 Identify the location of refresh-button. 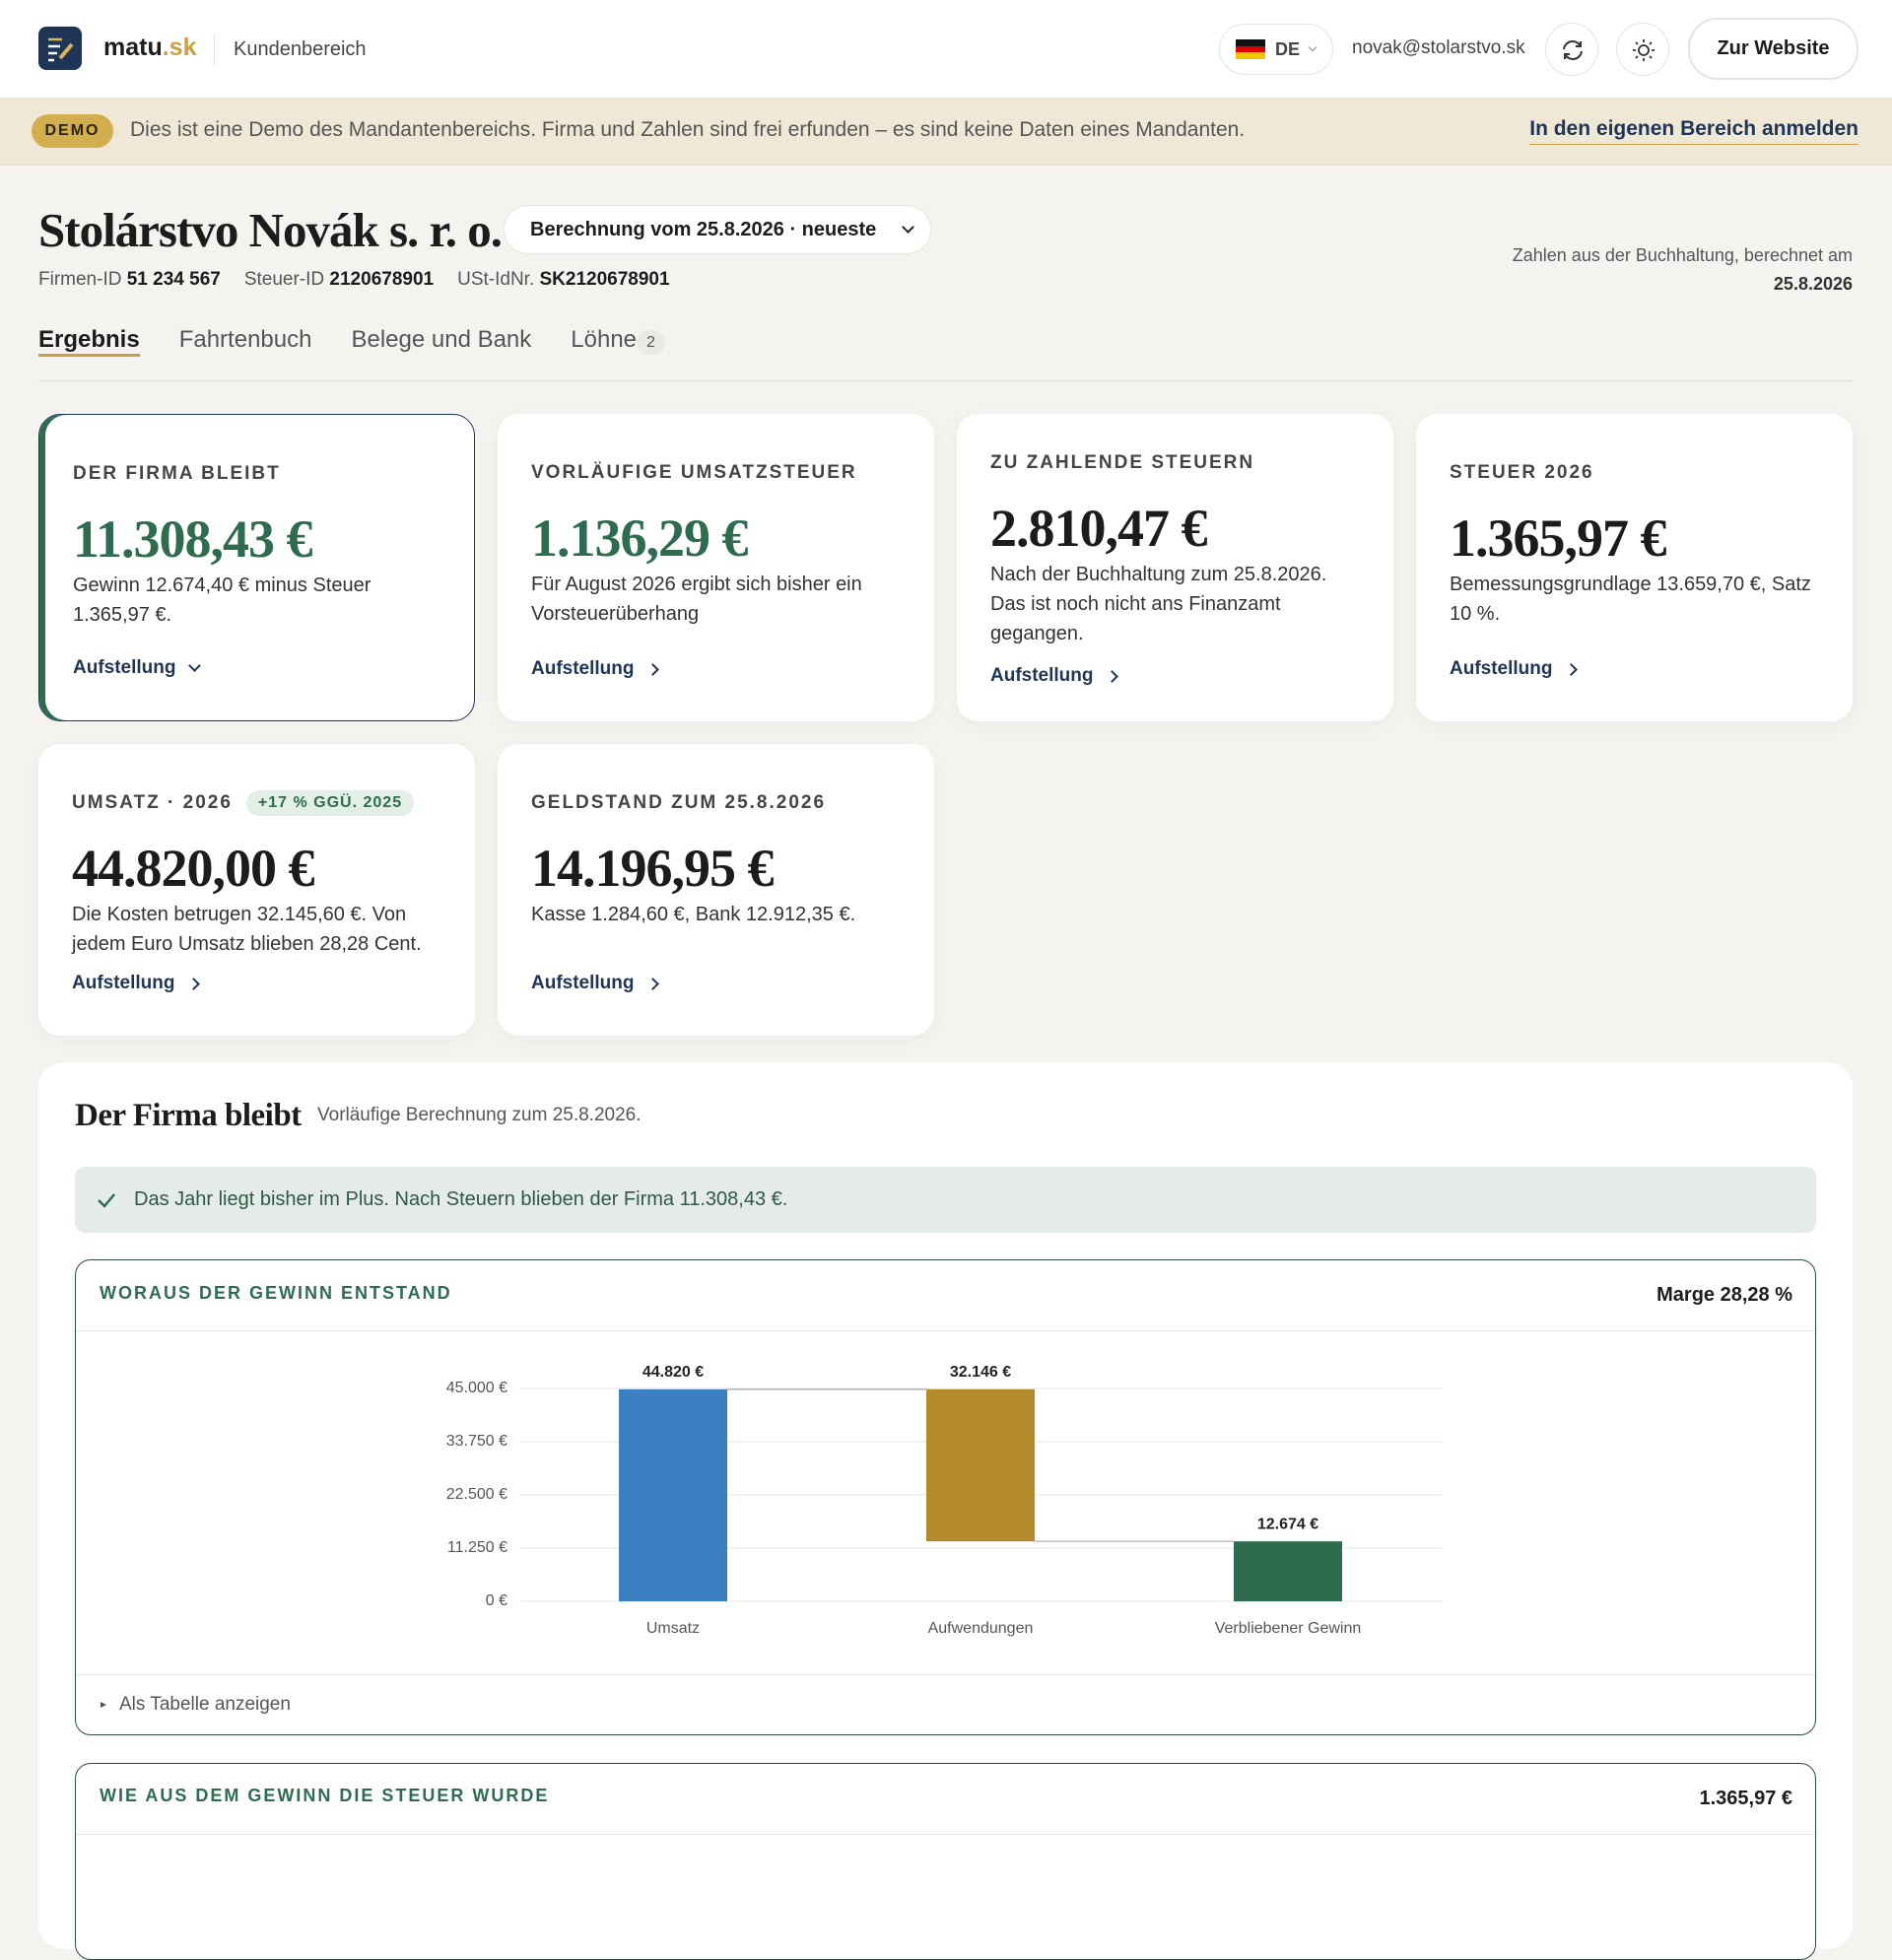
(1571, 49).